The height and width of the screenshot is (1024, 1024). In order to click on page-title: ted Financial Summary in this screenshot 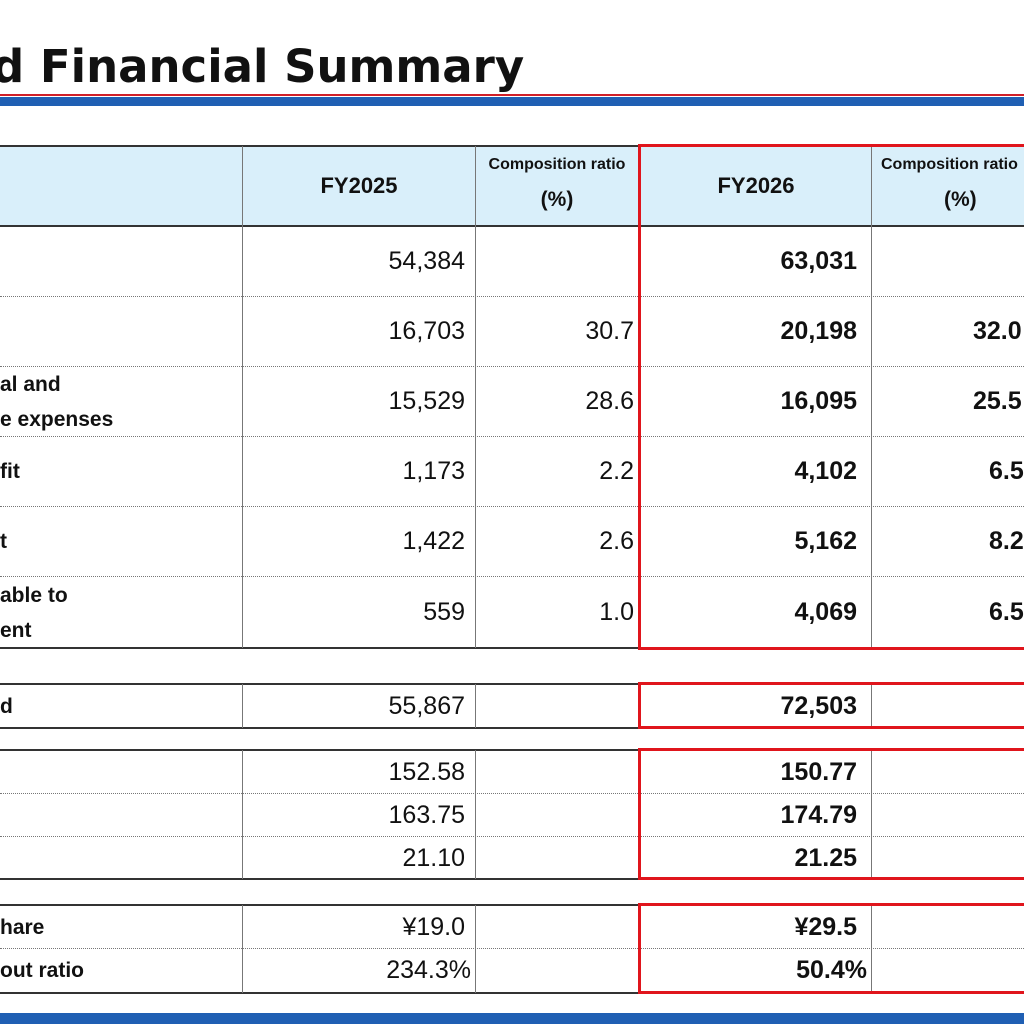, I will do `click(262, 66)`.